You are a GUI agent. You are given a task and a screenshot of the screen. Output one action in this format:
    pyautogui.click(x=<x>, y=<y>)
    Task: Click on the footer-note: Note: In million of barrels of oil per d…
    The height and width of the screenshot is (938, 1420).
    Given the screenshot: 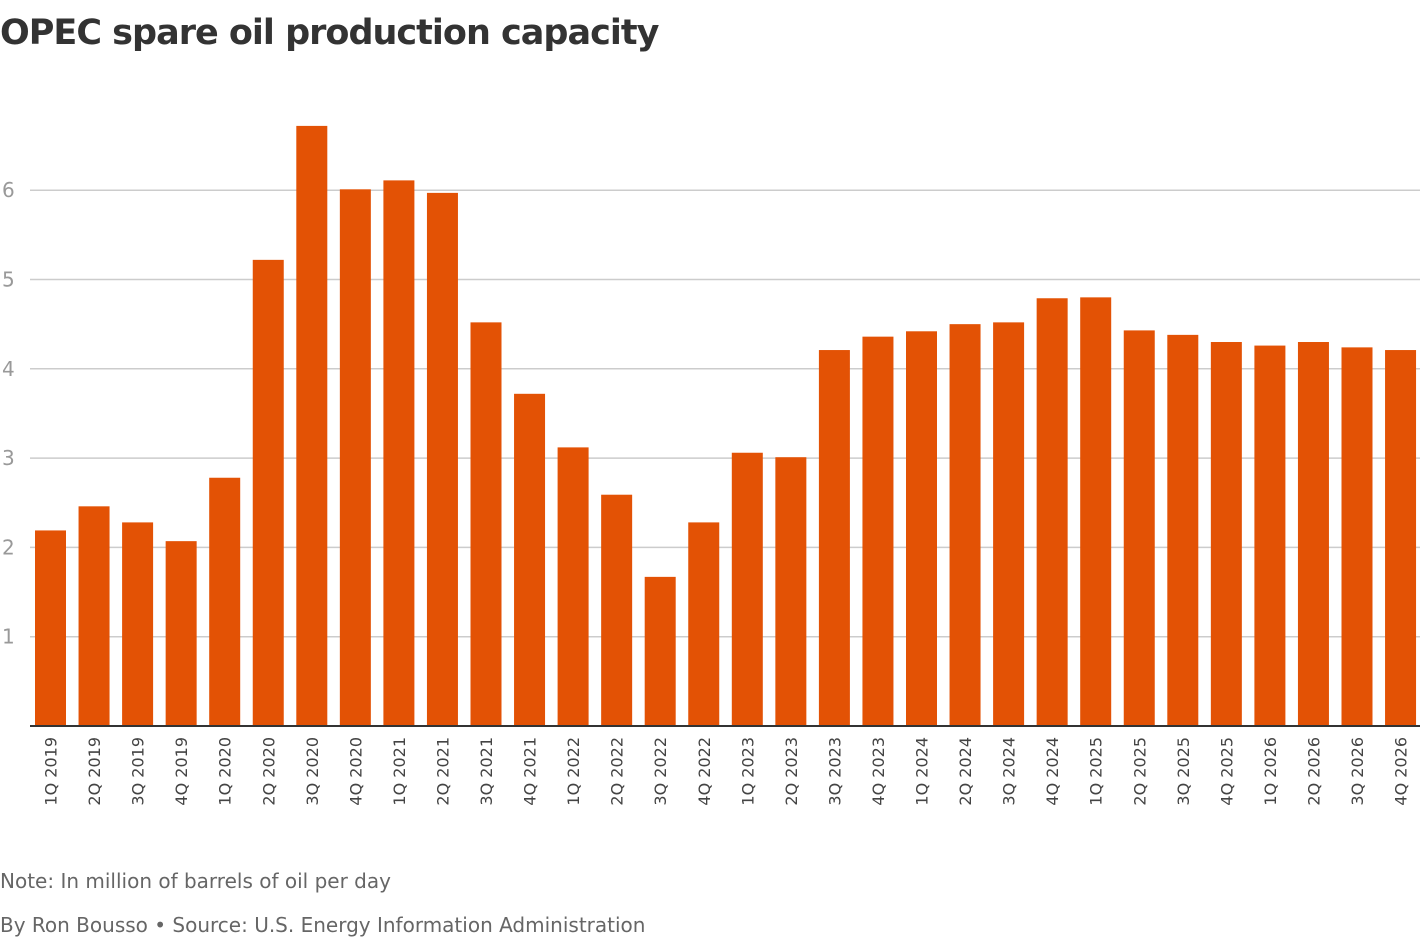 What is the action you would take?
    pyautogui.click(x=195, y=881)
    